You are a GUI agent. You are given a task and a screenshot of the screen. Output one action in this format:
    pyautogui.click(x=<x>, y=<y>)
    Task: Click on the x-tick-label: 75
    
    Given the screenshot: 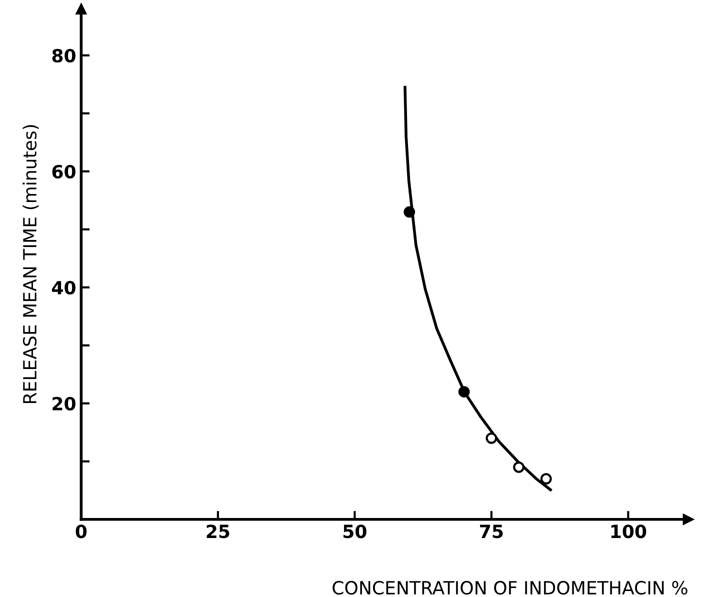 What is the action you would take?
    pyautogui.click(x=491, y=531)
    